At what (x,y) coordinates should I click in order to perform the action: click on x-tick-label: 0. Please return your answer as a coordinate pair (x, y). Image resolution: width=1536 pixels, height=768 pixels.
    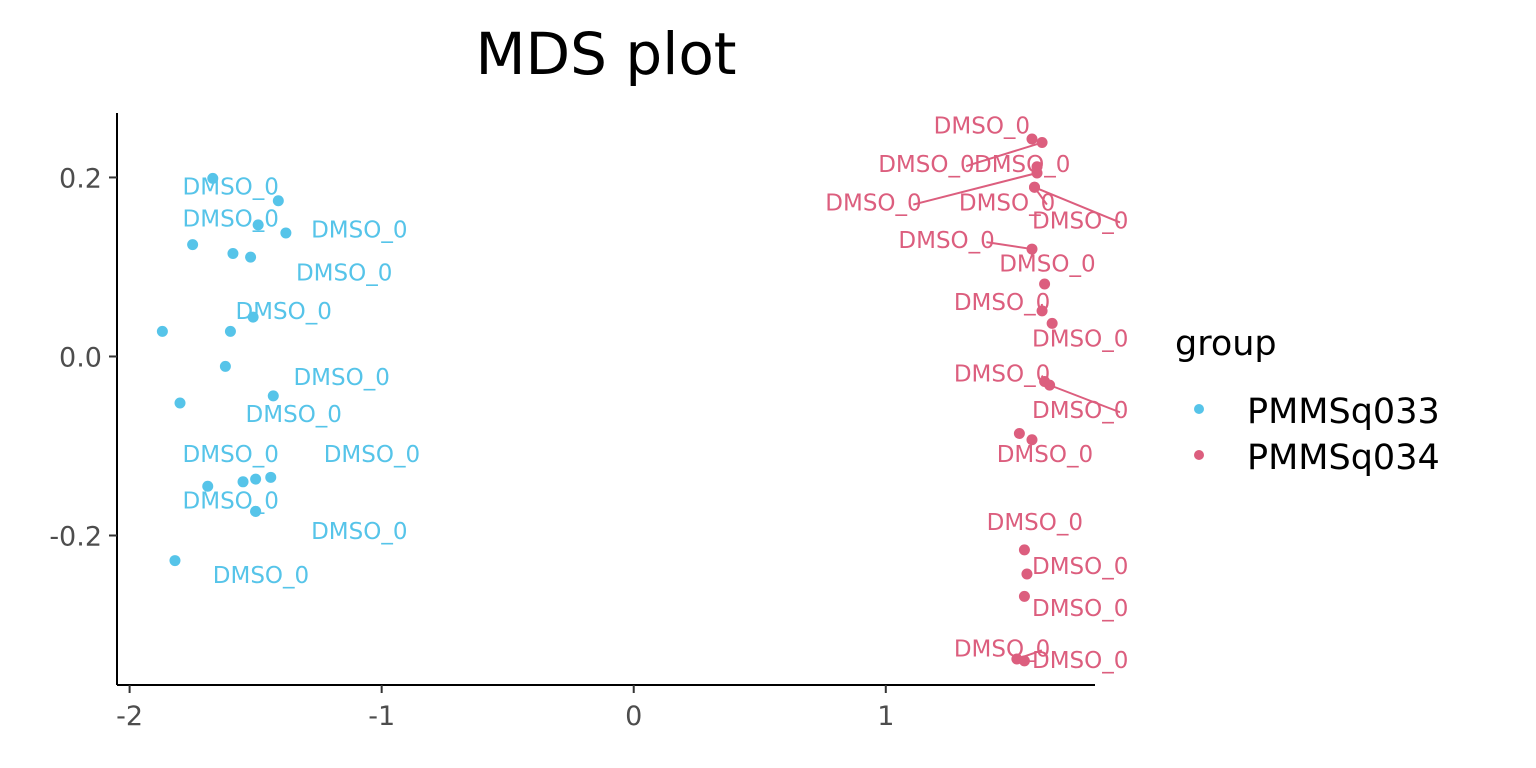
    Looking at the image, I should click on (633, 716).